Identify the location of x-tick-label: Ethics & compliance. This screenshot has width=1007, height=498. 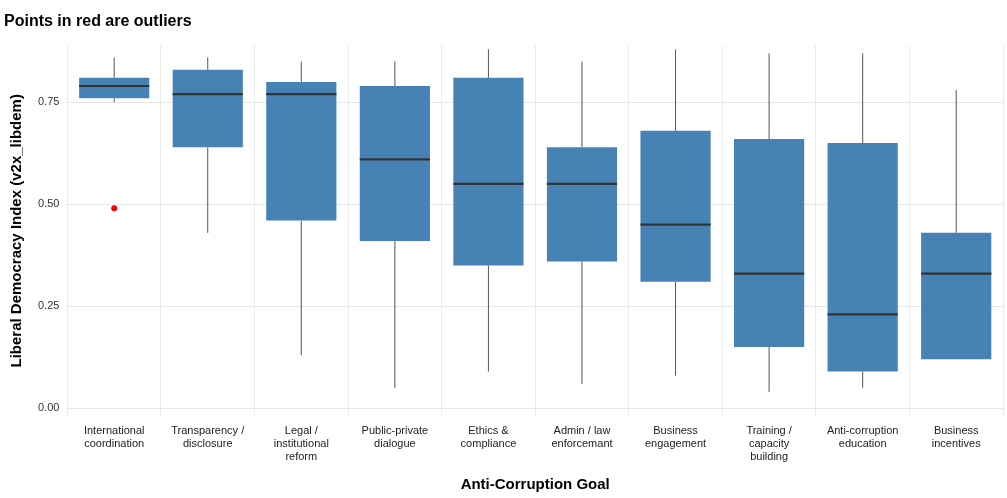
(488, 437).